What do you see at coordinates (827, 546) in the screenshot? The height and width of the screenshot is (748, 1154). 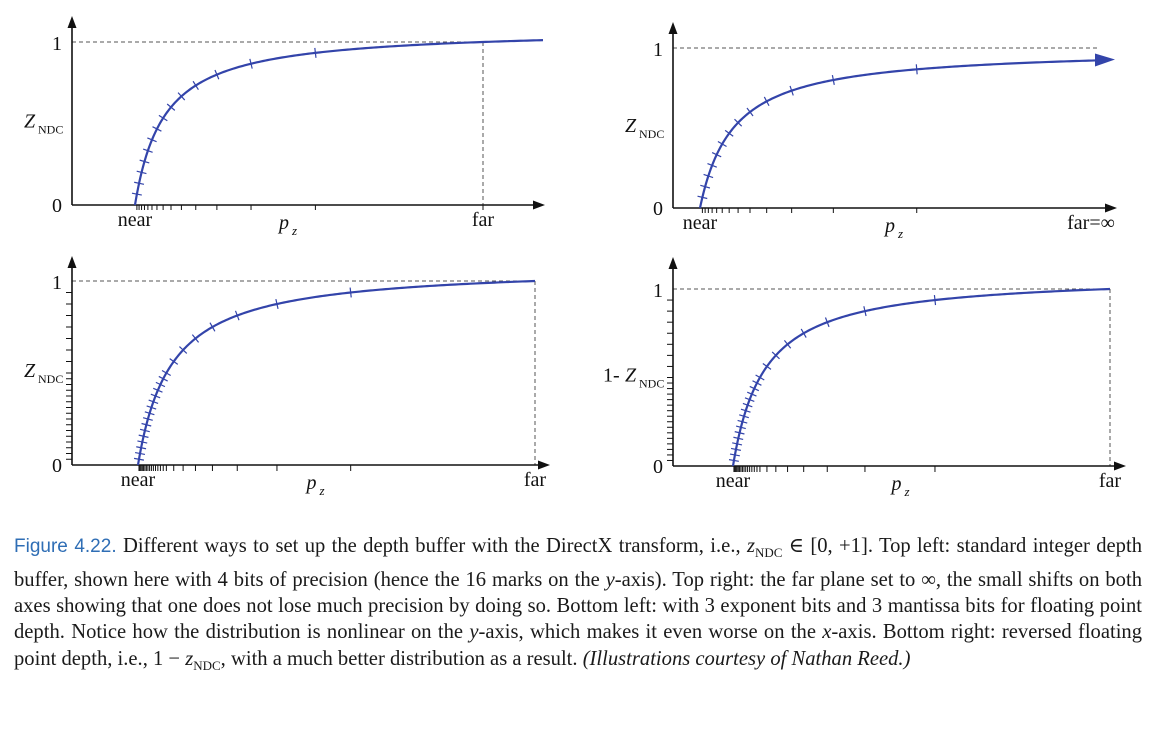 I see `math-range: ∈ [0, +1].` at bounding box center [827, 546].